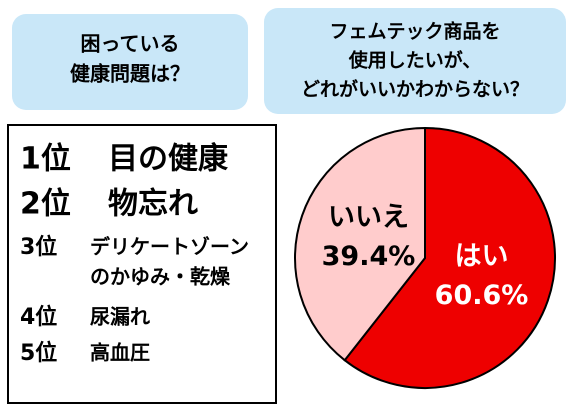 Image resolution: width=575 pixels, height=410 pixels. Describe the element at coordinates (45, 159) in the screenshot. I see `rank: 1位` at that location.